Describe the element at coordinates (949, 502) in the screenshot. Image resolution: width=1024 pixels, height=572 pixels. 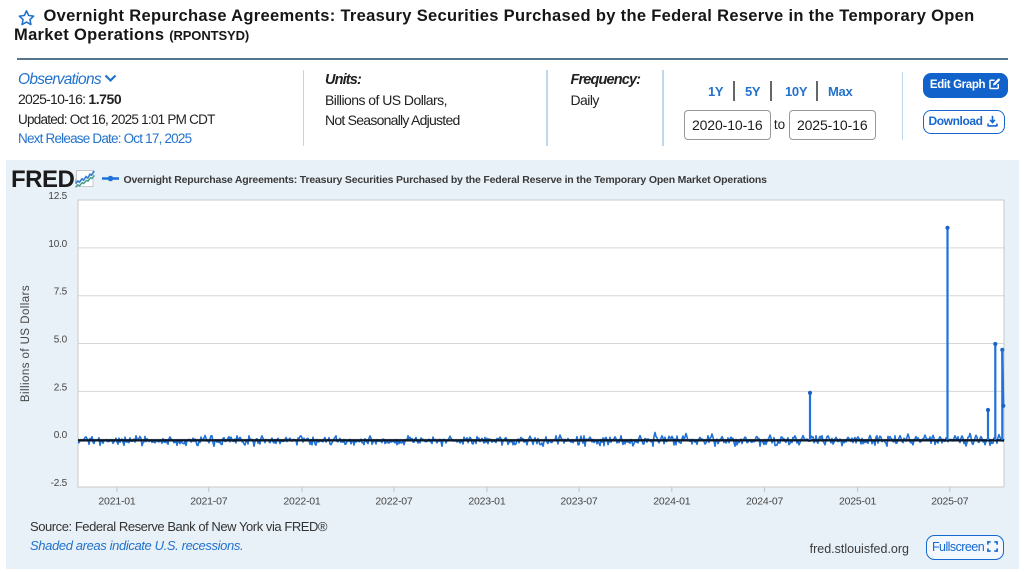
I see `svg-text: 2025-07` at that location.